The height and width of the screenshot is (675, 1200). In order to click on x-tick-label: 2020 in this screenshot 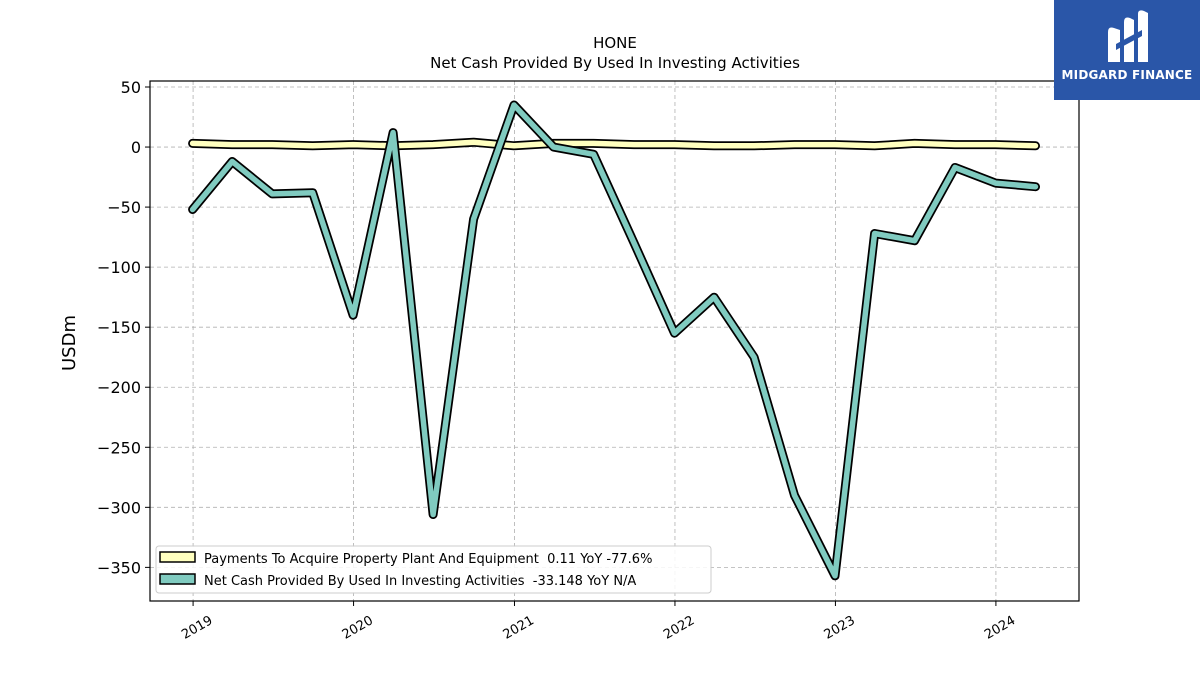, I will do `click(358, 628)`.